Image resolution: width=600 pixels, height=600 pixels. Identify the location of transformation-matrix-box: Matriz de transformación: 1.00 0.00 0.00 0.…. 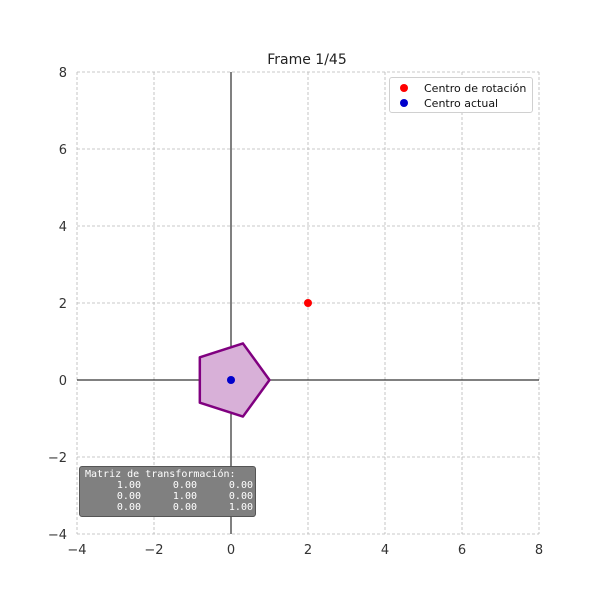
(167, 491).